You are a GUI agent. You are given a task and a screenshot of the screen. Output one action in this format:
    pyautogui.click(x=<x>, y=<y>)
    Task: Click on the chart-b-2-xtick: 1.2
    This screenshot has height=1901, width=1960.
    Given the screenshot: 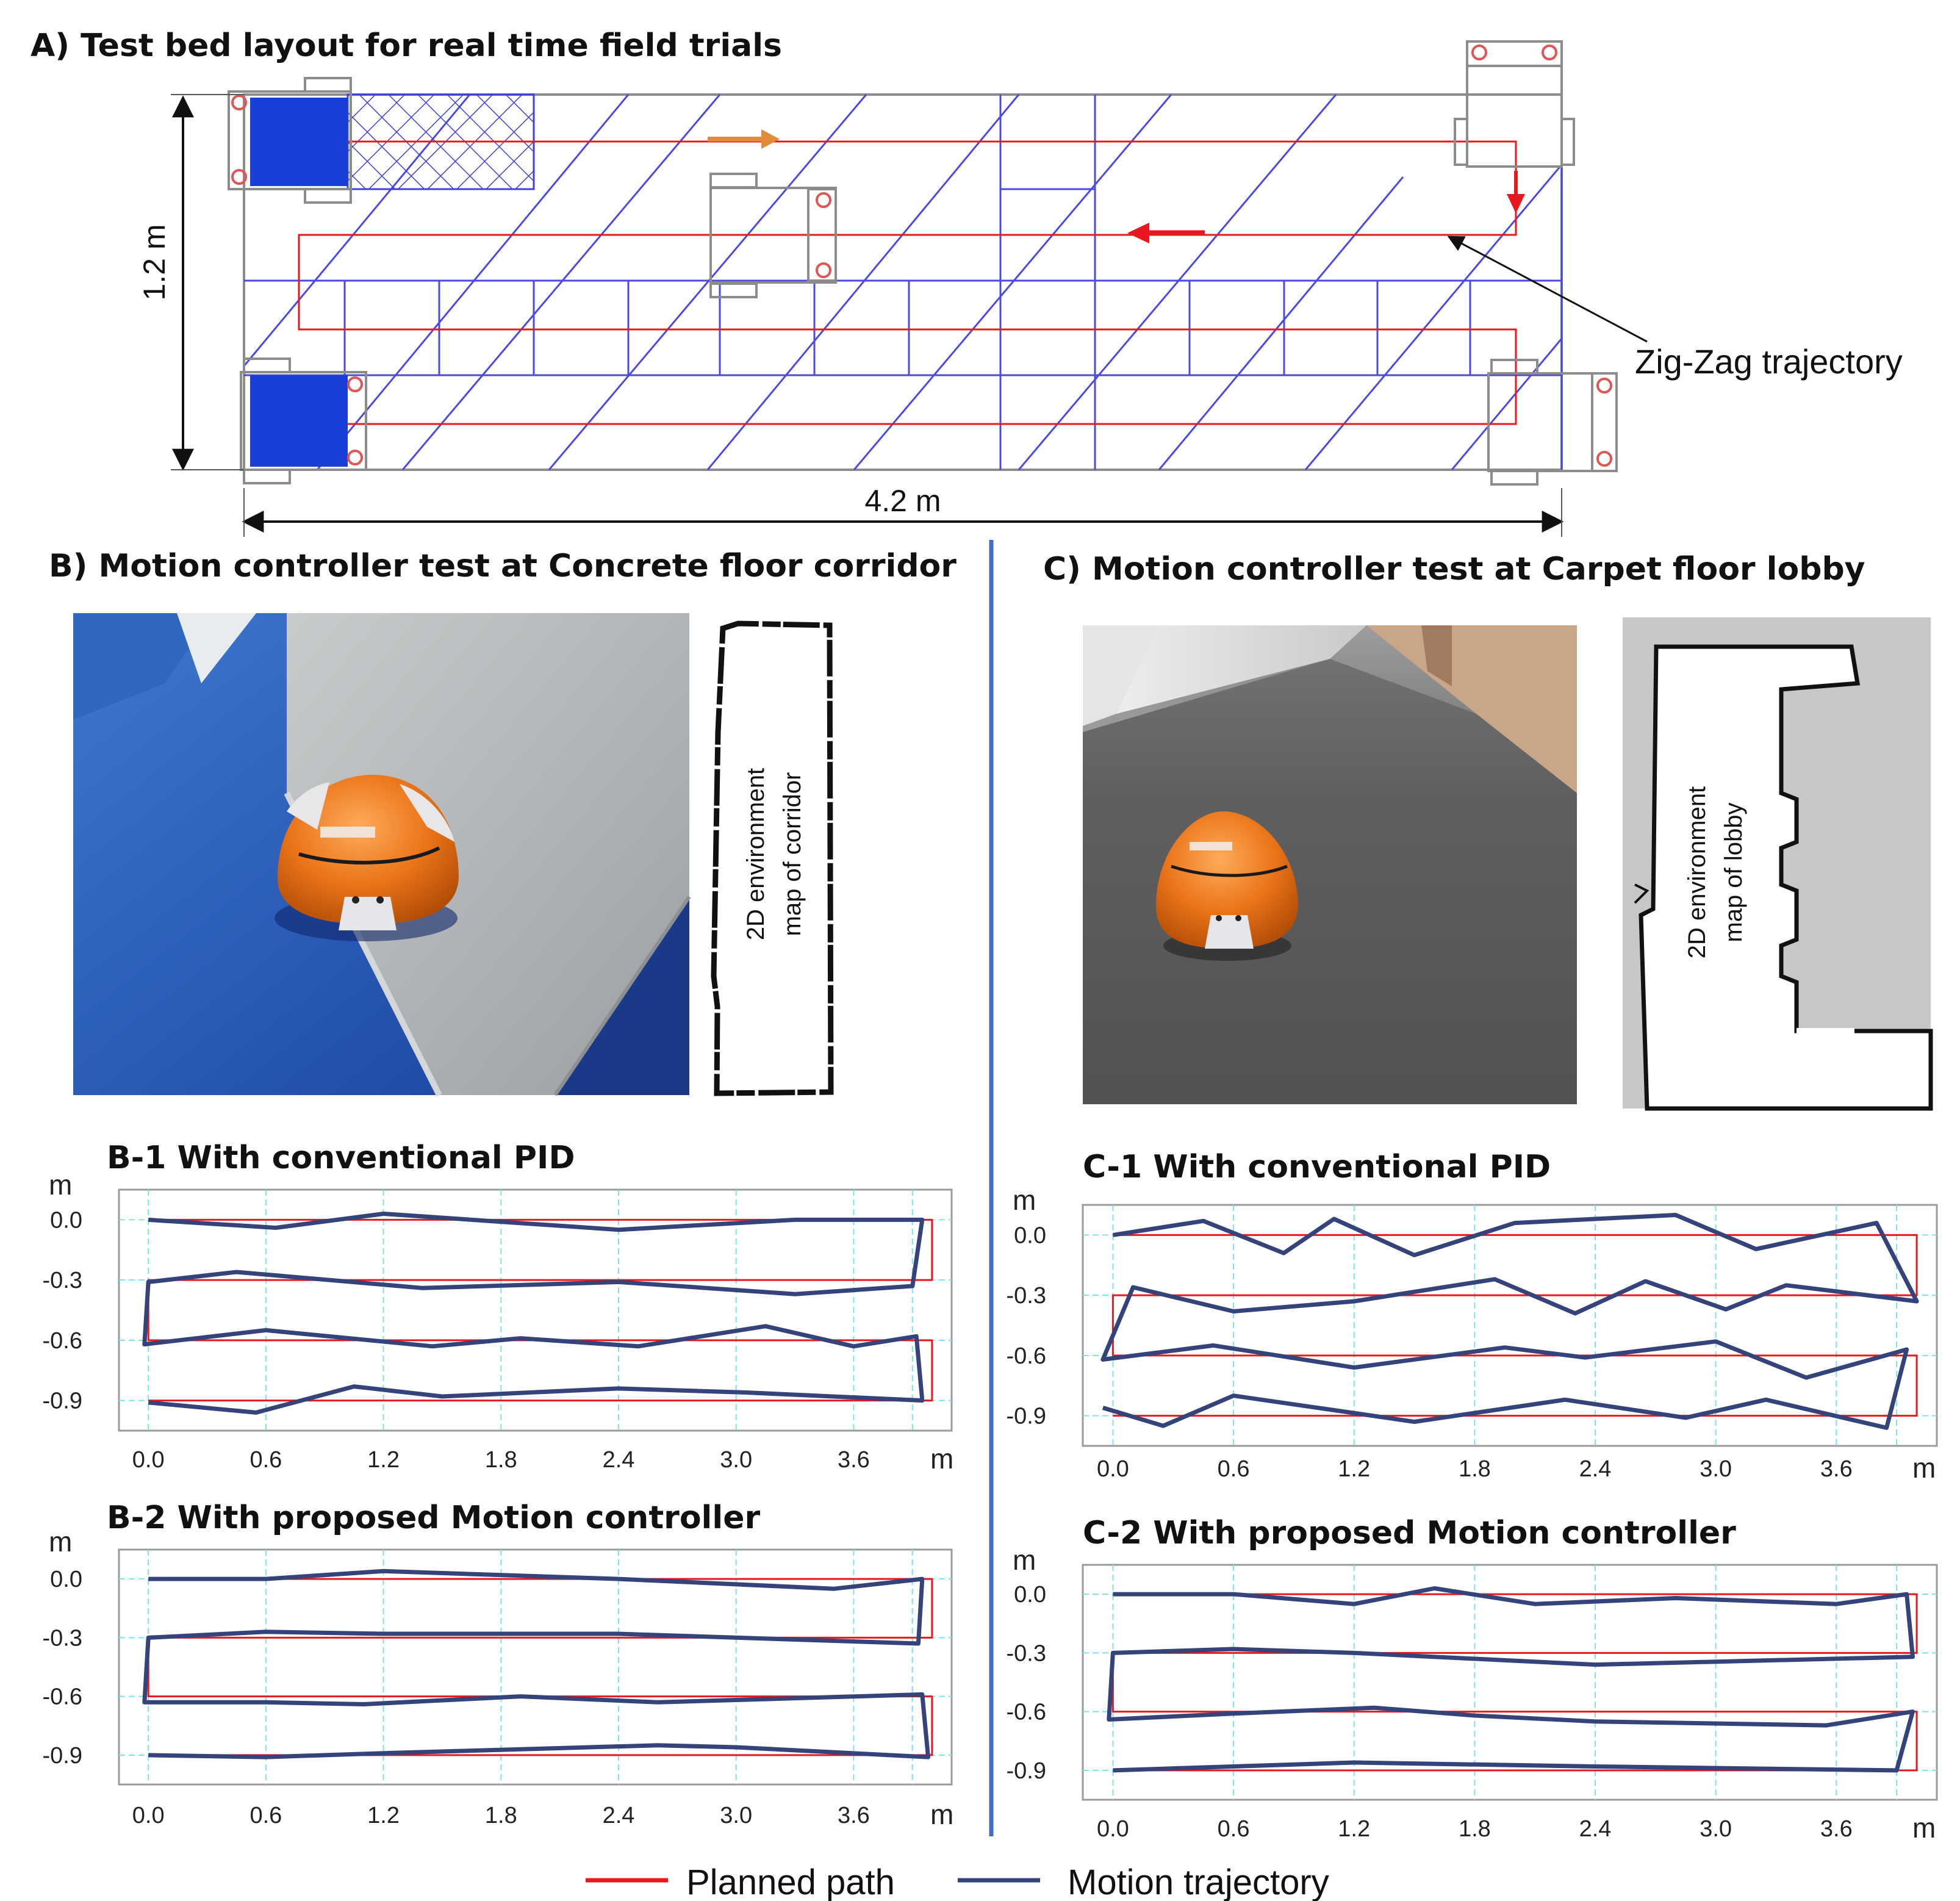 What is the action you would take?
    pyautogui.click(x=383, y=1815)
    